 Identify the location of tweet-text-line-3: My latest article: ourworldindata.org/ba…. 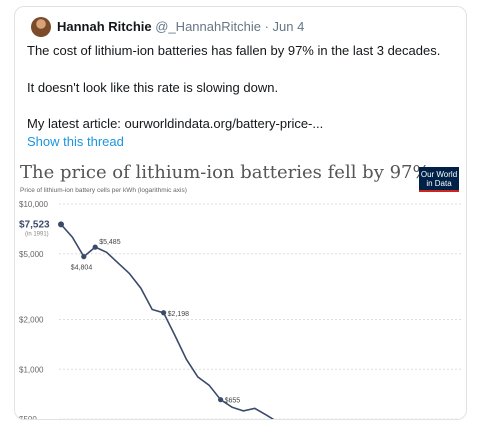
(175, 123).